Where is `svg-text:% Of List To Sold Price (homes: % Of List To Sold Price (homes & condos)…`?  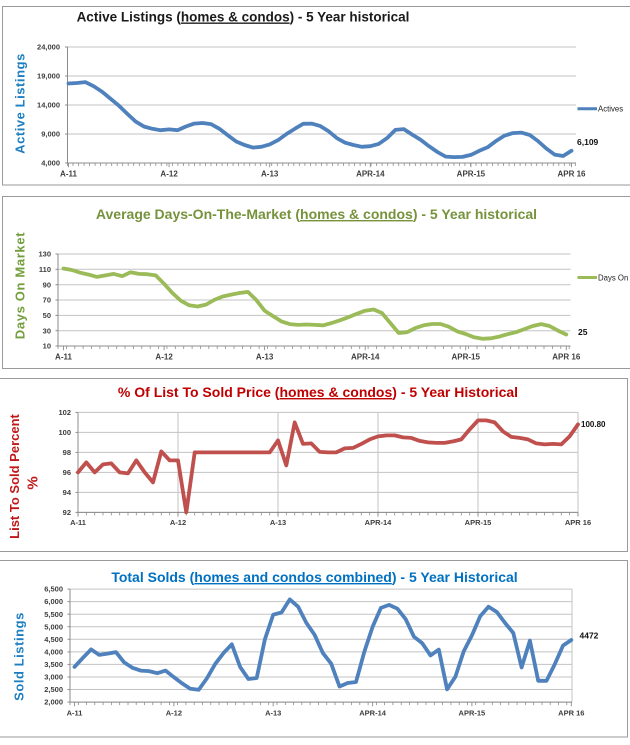
svg-text:% Of List To Sold Price (homes: % Of List To Sold Price (homes & condos)… is located at coordinates (318, 392).